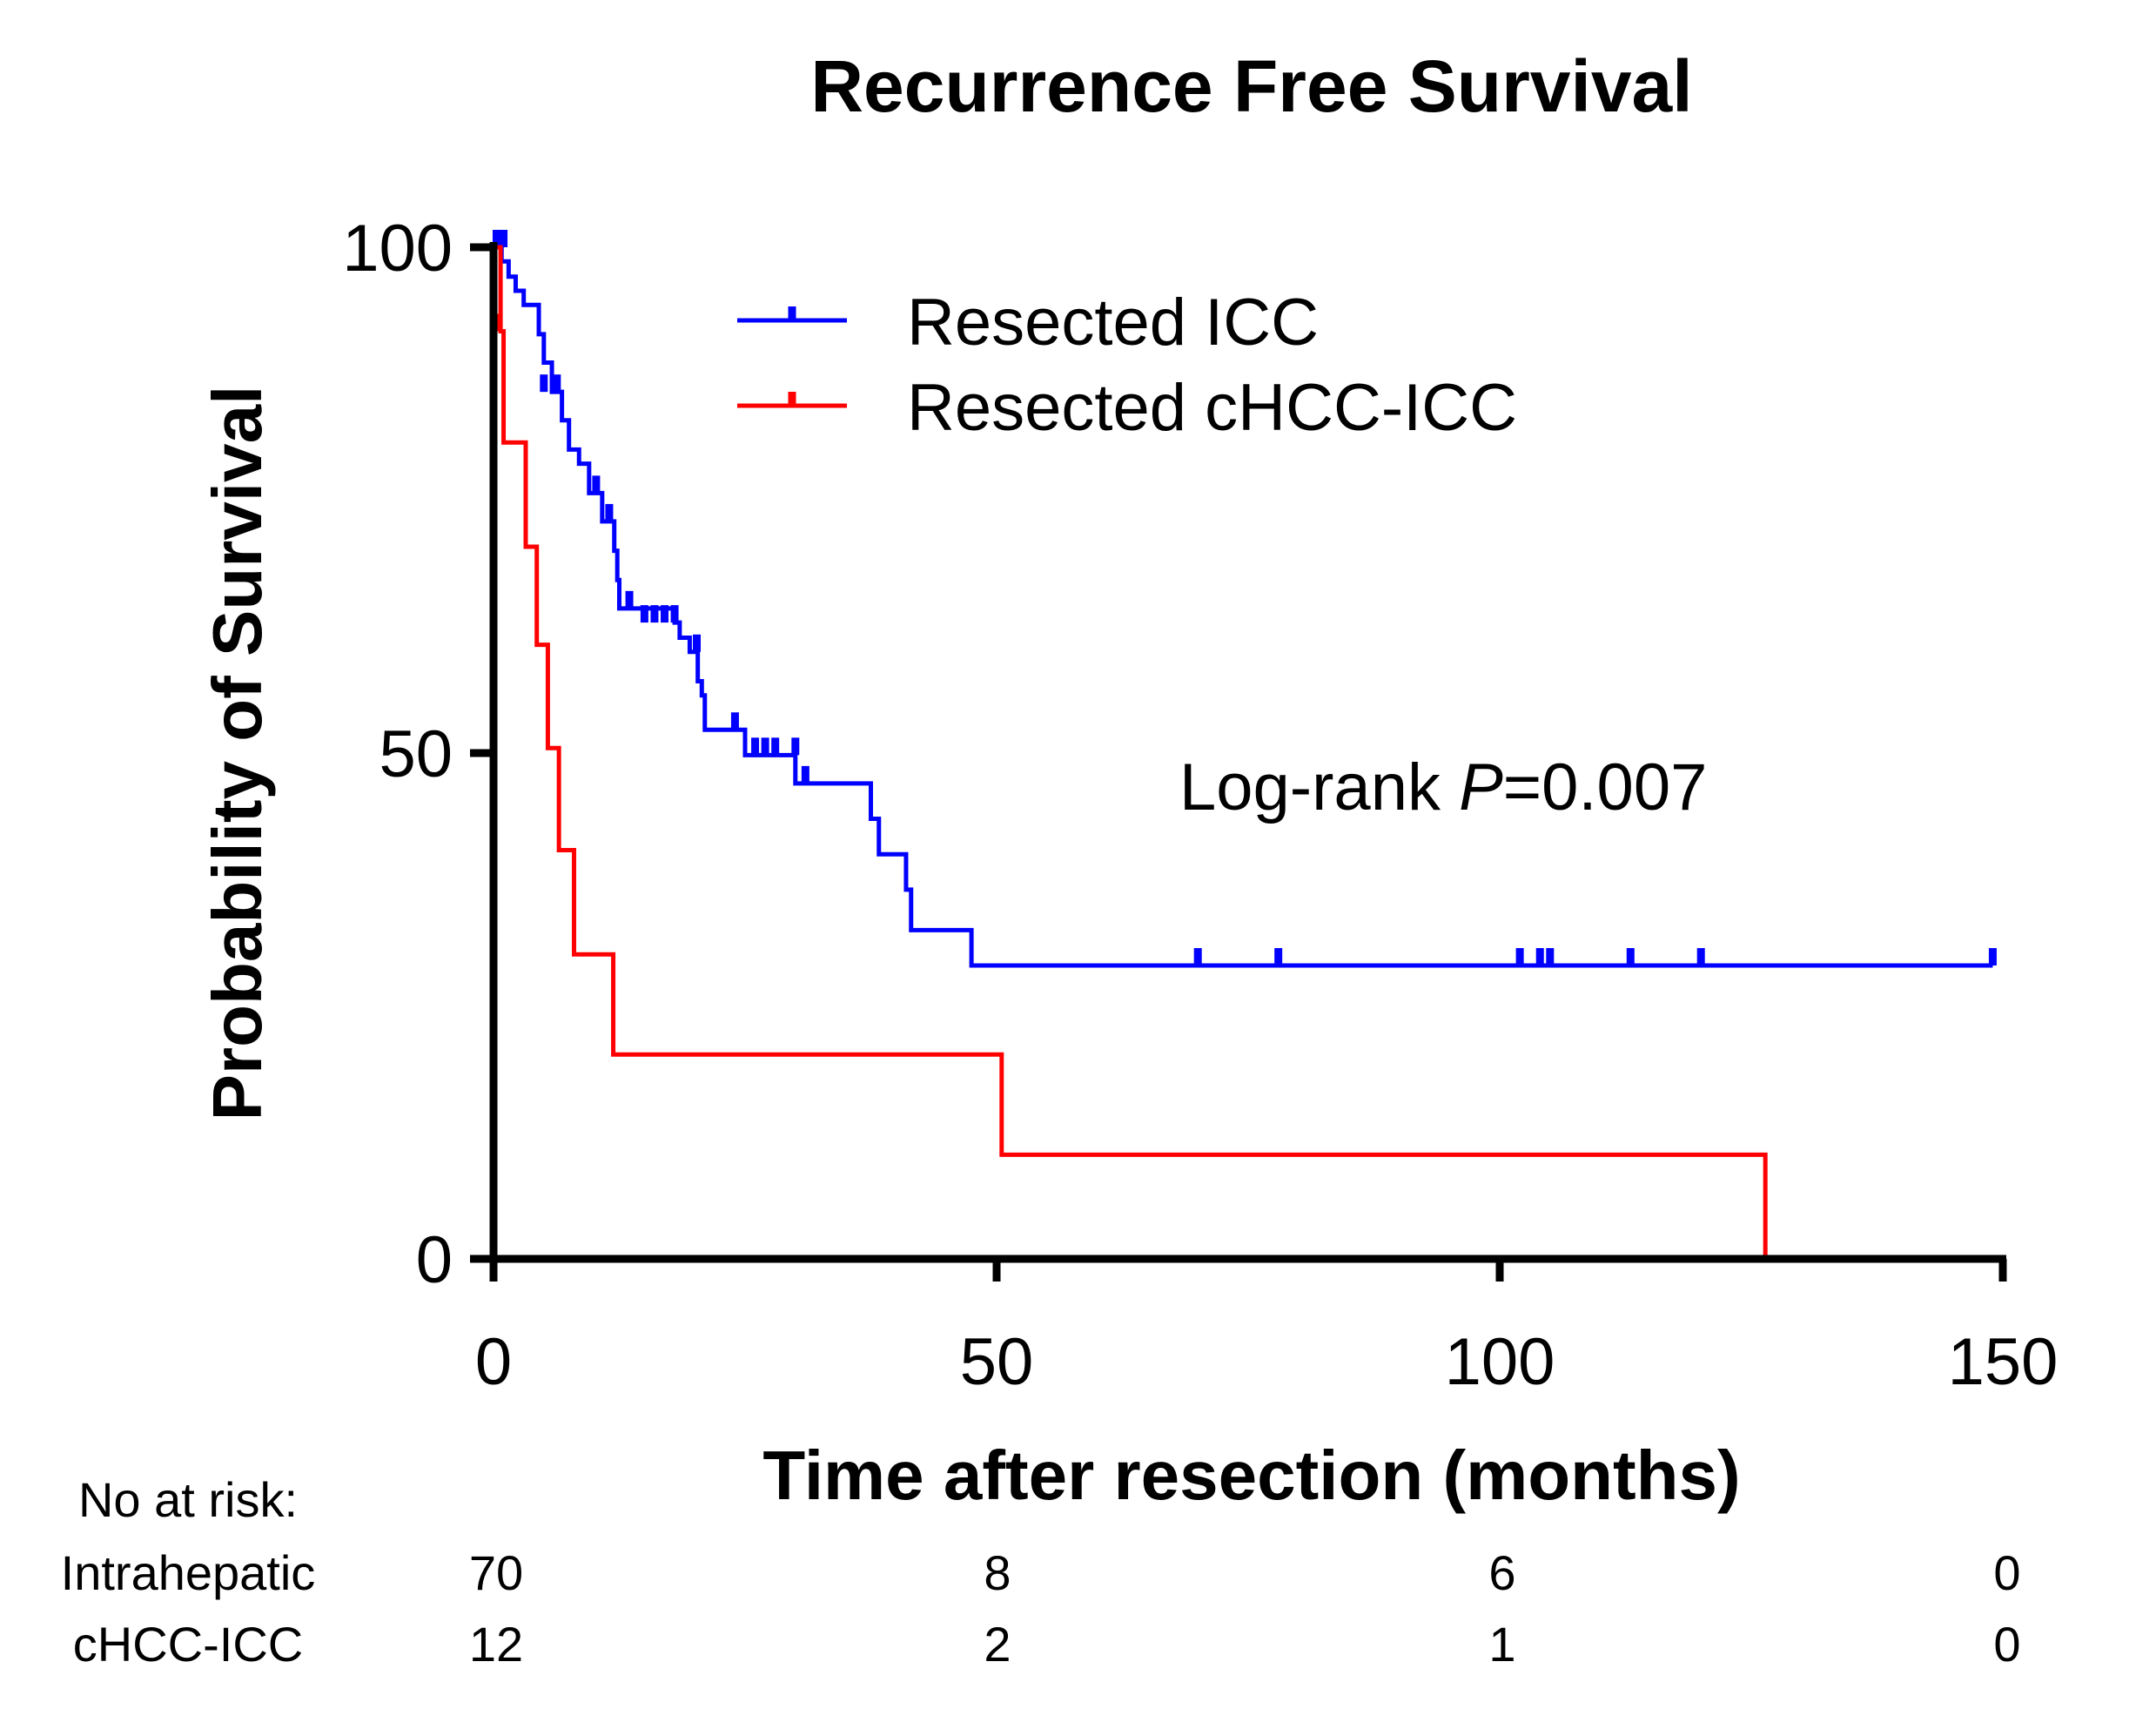 The image size is (2156, 1729). What do you see at coordinates (1127, 365) in the screenshot?
I see `legend: Resected ICC Resected cHCC-ICC` at bounding box center [1127, 365].